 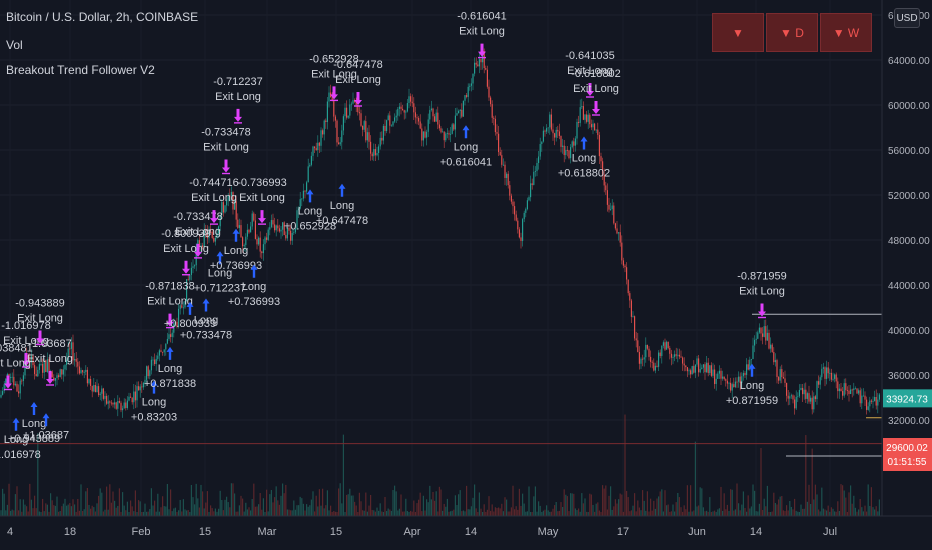 What do you see at coordinates (411, 532) in the screenshot?
I see `time-tick-label: Apr` at bounding box center [411, 532].